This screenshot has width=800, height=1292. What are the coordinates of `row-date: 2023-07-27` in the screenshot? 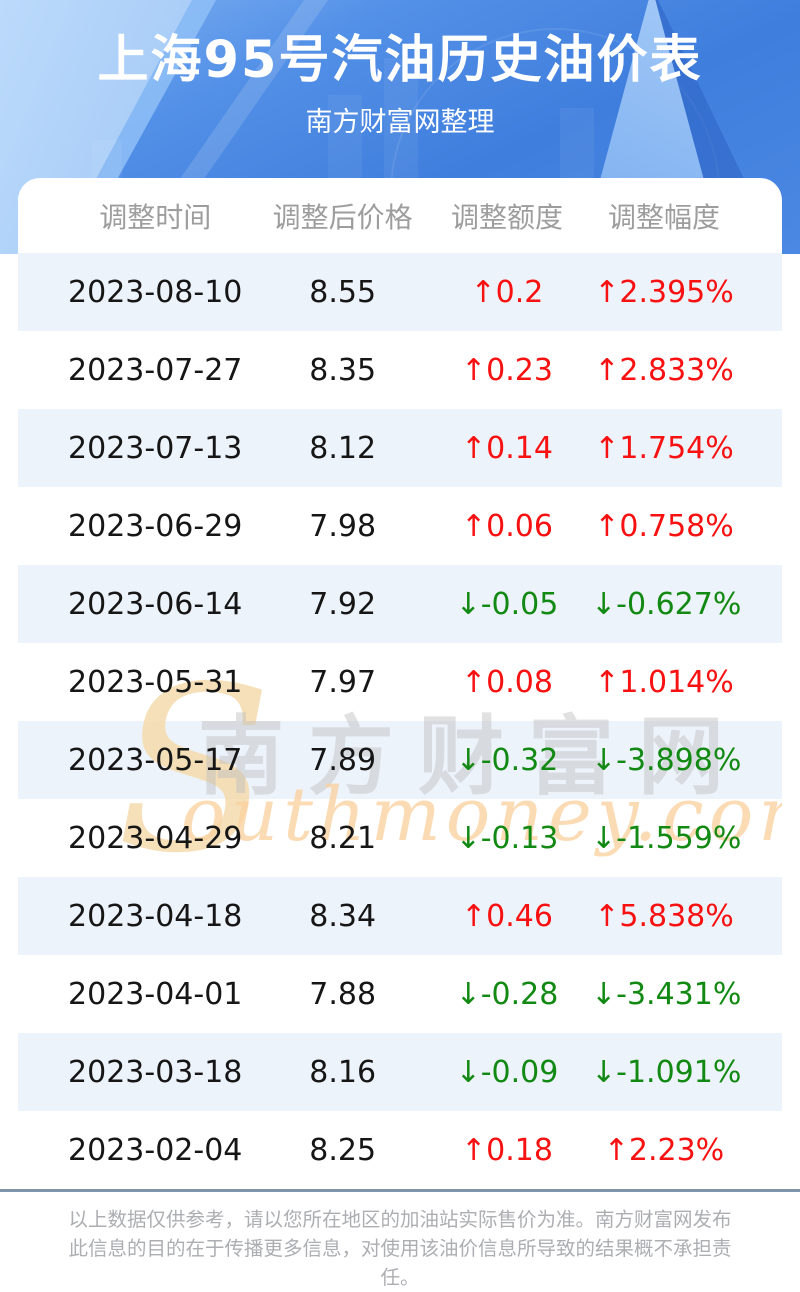 It's located at (155, 370).